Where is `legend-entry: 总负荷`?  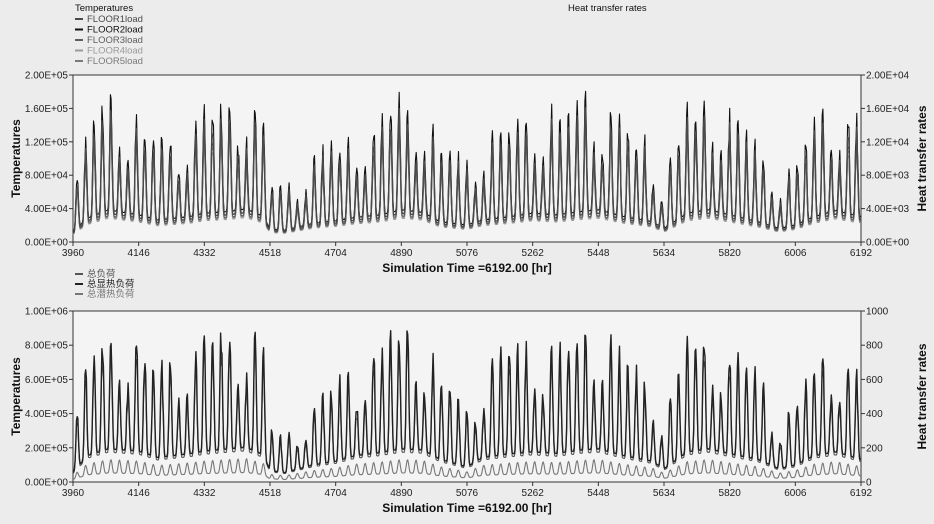
legend-entry: 总负荷 is located at coordinates (101, 274).